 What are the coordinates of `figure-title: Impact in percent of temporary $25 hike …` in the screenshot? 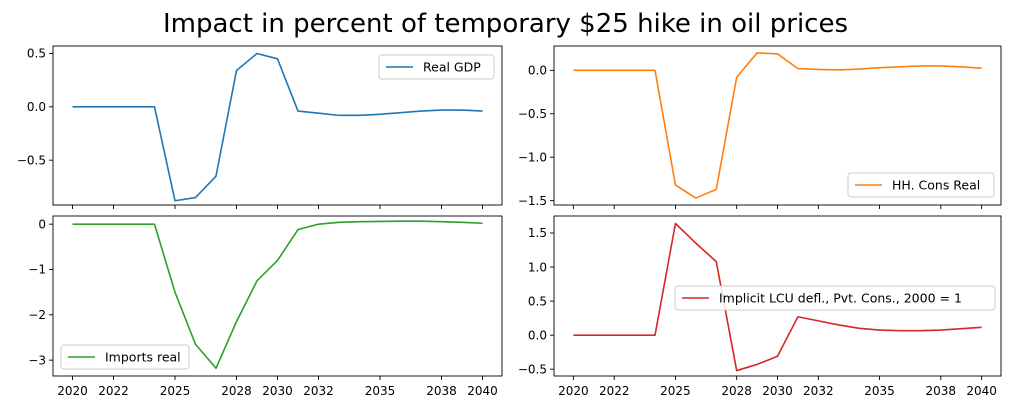 It's located at (505, 24).